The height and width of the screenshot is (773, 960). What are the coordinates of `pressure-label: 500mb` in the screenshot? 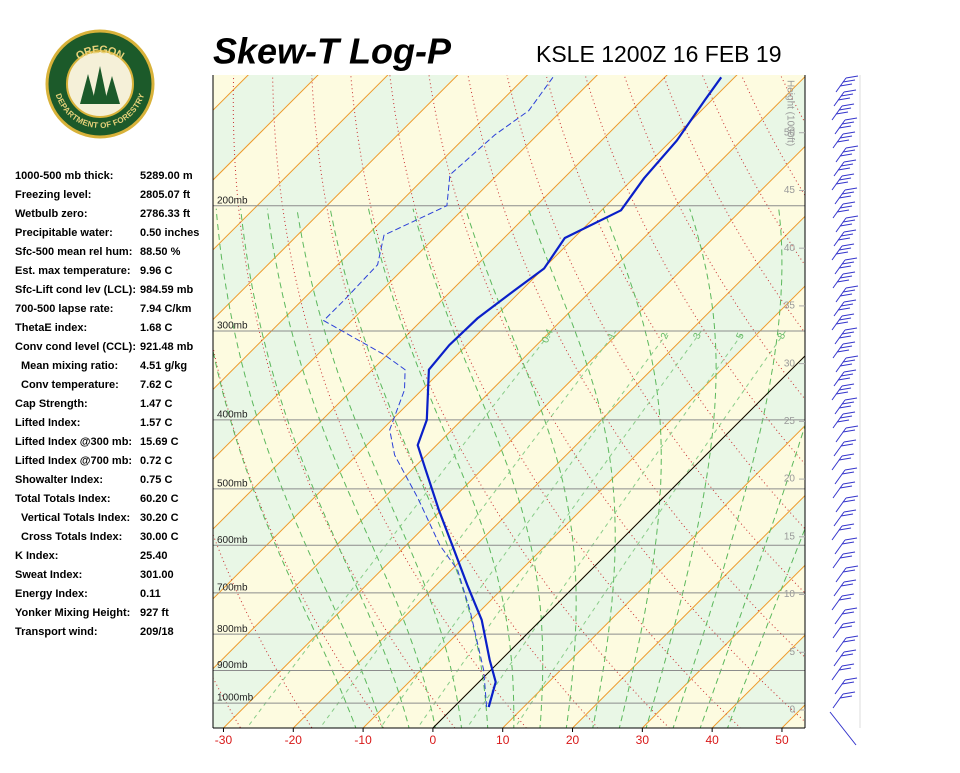 It's located at (232, 484).